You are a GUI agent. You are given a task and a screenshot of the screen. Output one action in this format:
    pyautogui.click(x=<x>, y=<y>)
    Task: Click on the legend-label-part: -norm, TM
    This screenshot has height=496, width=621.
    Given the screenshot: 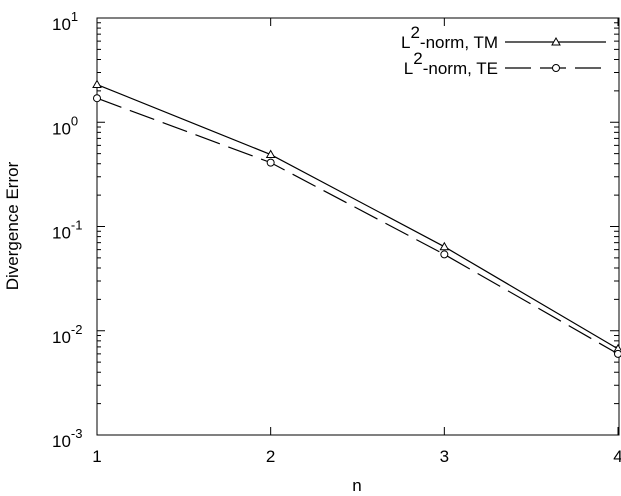 What is the action you would take?
    pyautogui.click(x=459, y=42)
    